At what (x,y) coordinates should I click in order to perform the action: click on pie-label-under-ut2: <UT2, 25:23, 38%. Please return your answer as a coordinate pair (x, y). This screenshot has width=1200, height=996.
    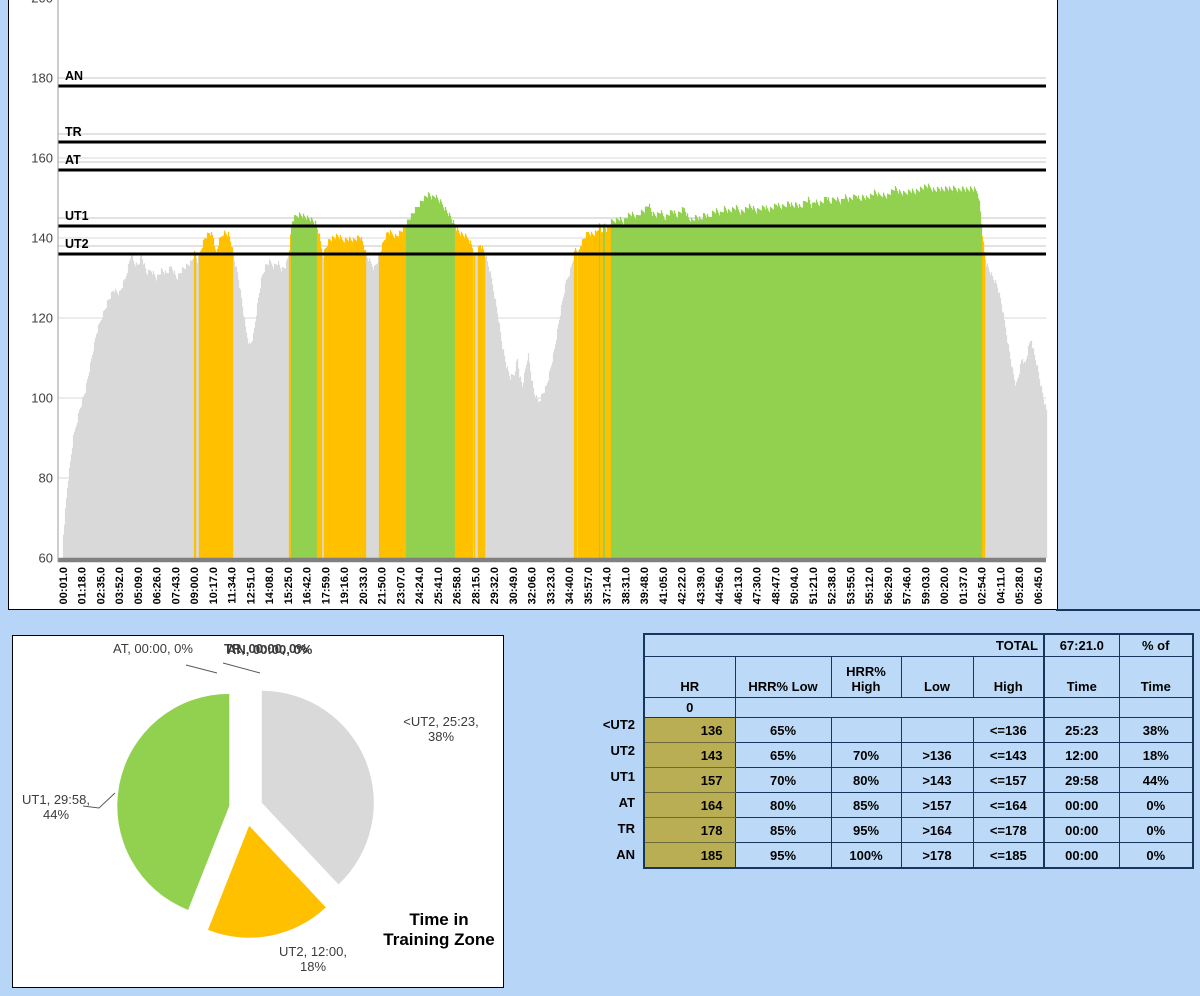
    Looking at the image, I should click on (441, 729).